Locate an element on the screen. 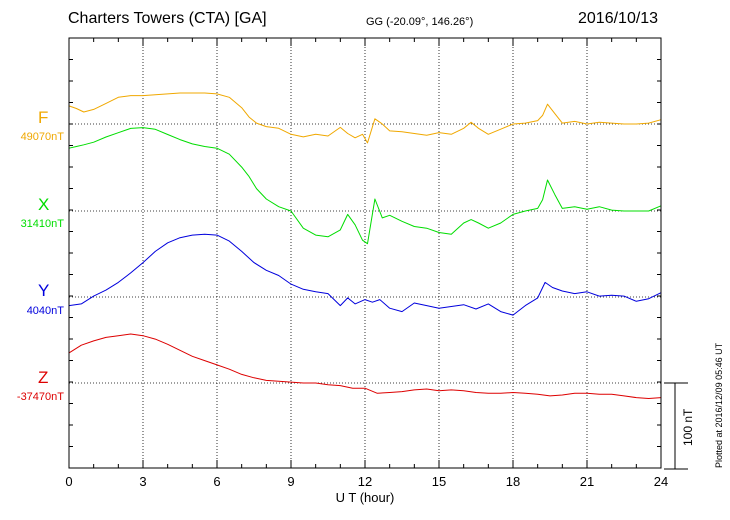 The height and width of the screenshot is (520, 730). date-label: 2016/10/13 is located at coordinates (618, 18).